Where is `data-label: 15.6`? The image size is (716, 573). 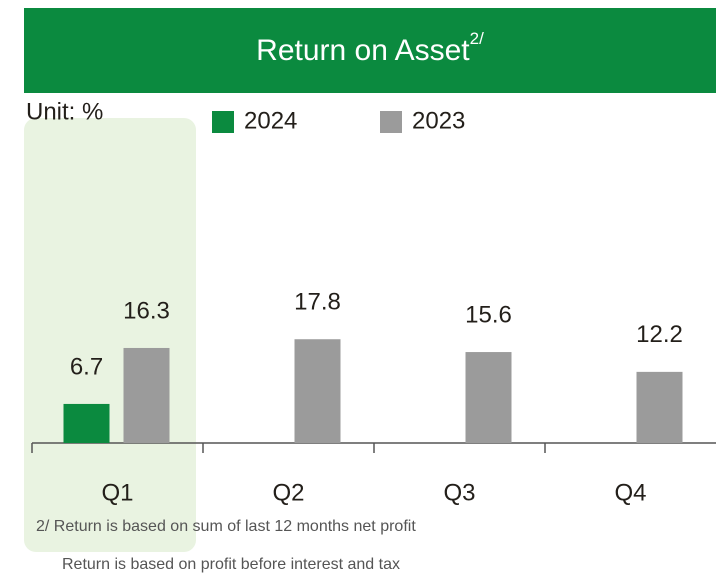 data-label: 15.6 is located at coordinates (488, 314).